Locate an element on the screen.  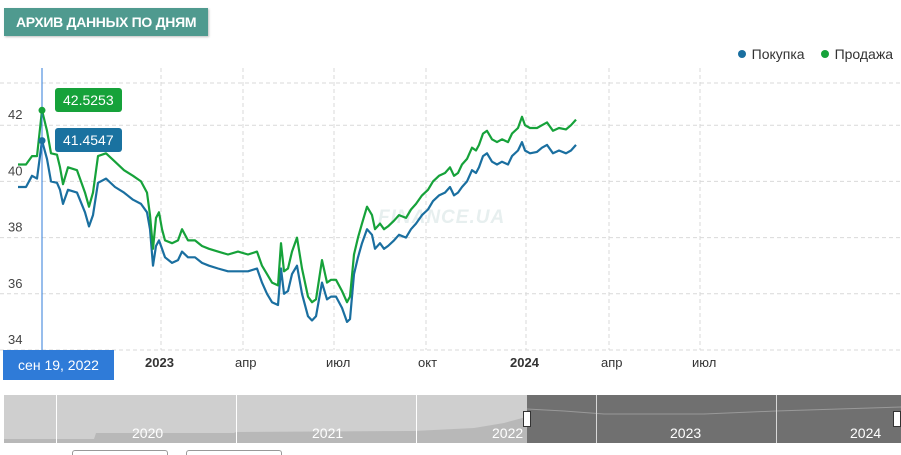
range-navigator: 2020 2021 2022 2023 2024 is located at coordinates (452, 419).